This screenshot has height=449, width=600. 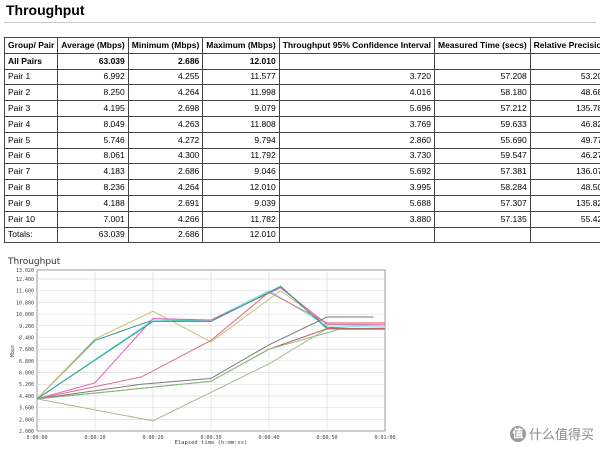 What do you see at coordinates (357, 156) in the screenshot?
I see `table-cell: 3.730` at bounding box center [357, 156].